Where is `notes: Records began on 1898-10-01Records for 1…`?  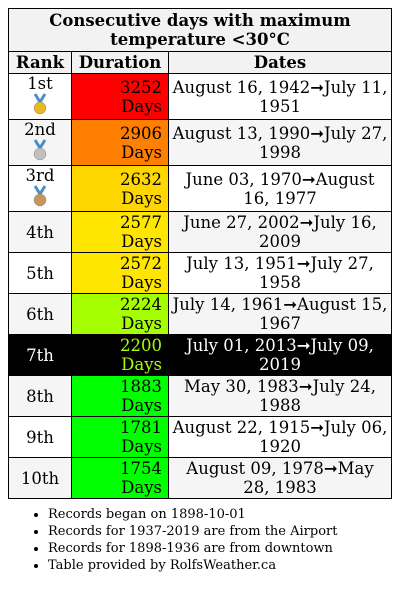 notes: Records began on 1898-10-01Records for 1… is located at coordinates (172, 540).